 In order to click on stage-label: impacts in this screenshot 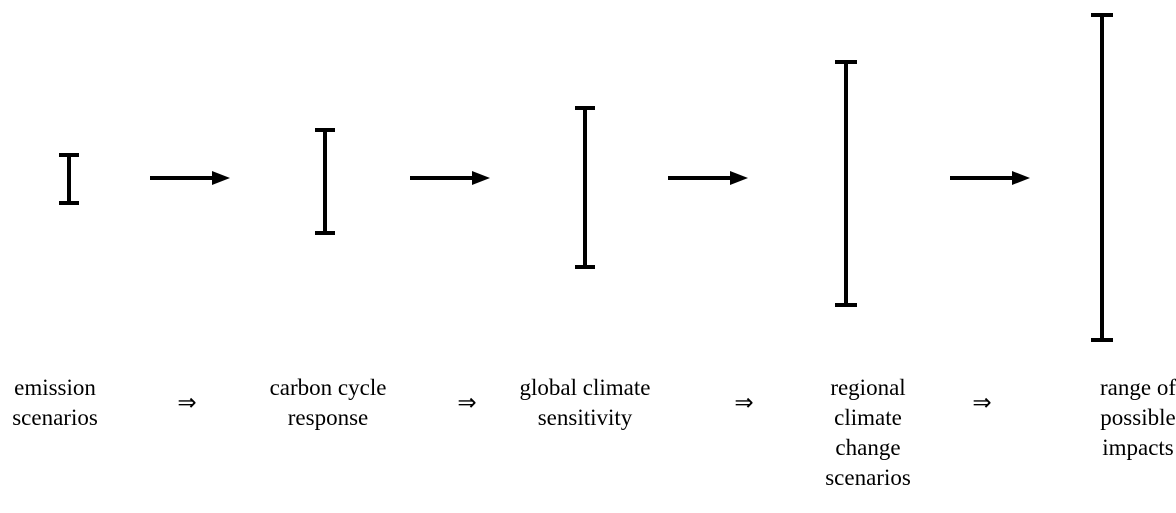, I will do `click(1138, 447)`.